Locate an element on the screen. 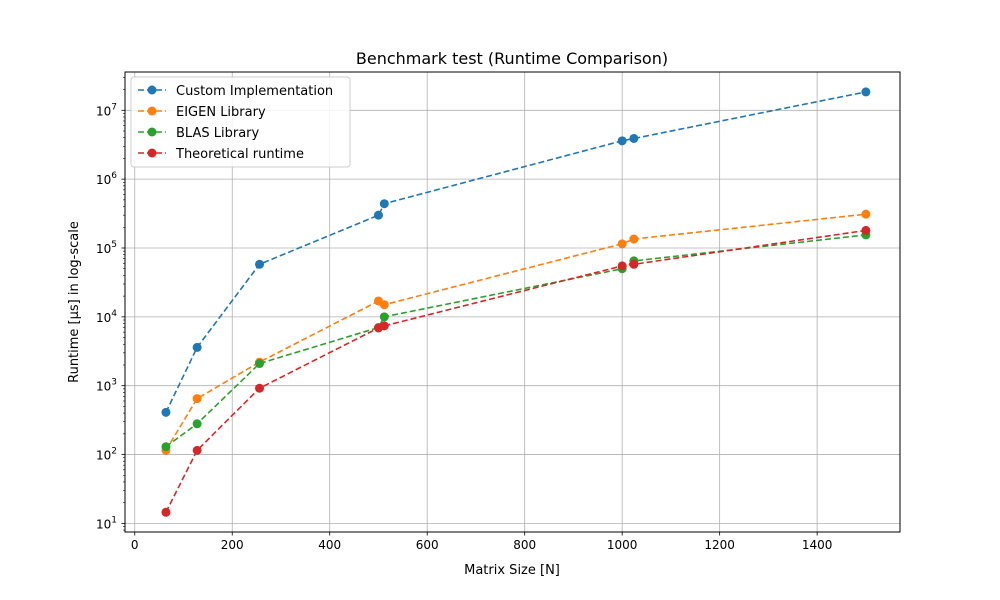 The width and height of the screenshot is (1000, 600). y-tick-label: 10⁴ is located at coordinates (106, 317).